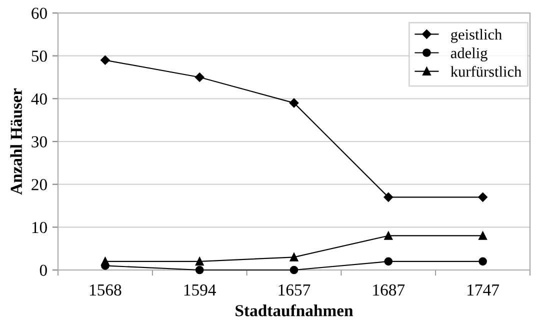  Describe the element at coordinates (39, 142) in the screenshot. I see `y-tick-label: 30` at that location.